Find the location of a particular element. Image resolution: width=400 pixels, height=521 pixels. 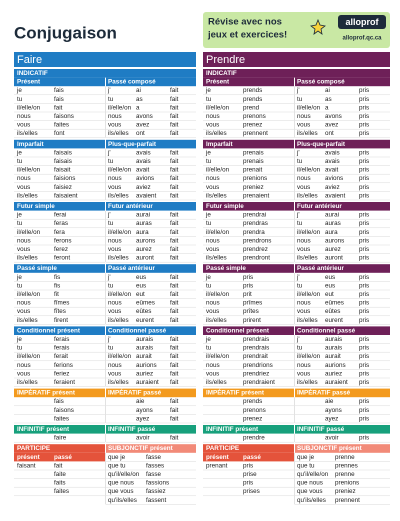

cell: faisais is located at coordinates (63, 161).